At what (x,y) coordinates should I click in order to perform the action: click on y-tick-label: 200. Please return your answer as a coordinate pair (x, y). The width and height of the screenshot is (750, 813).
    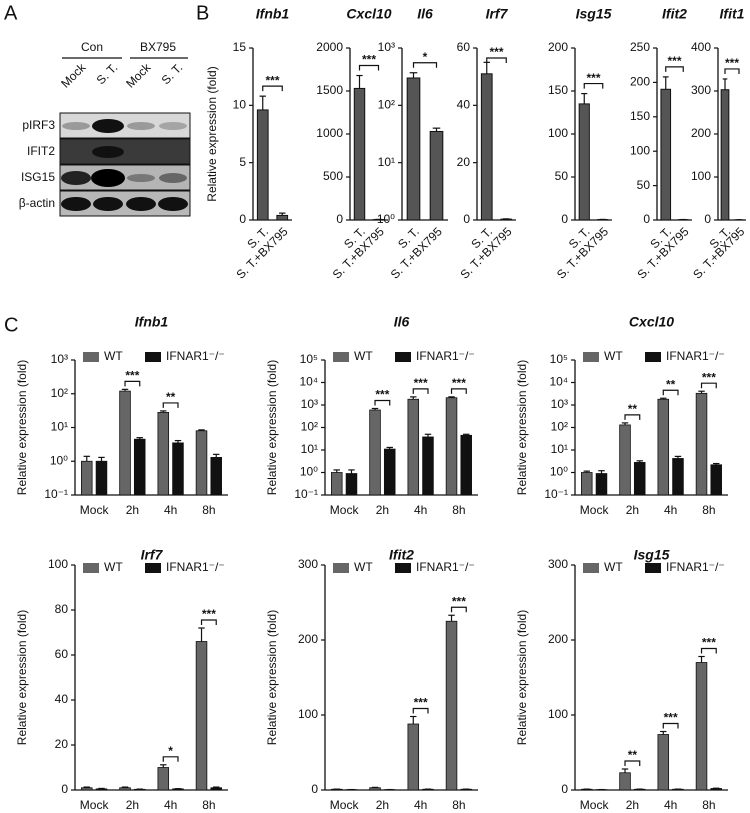
    Looking at the image, I should click on (640, 82).